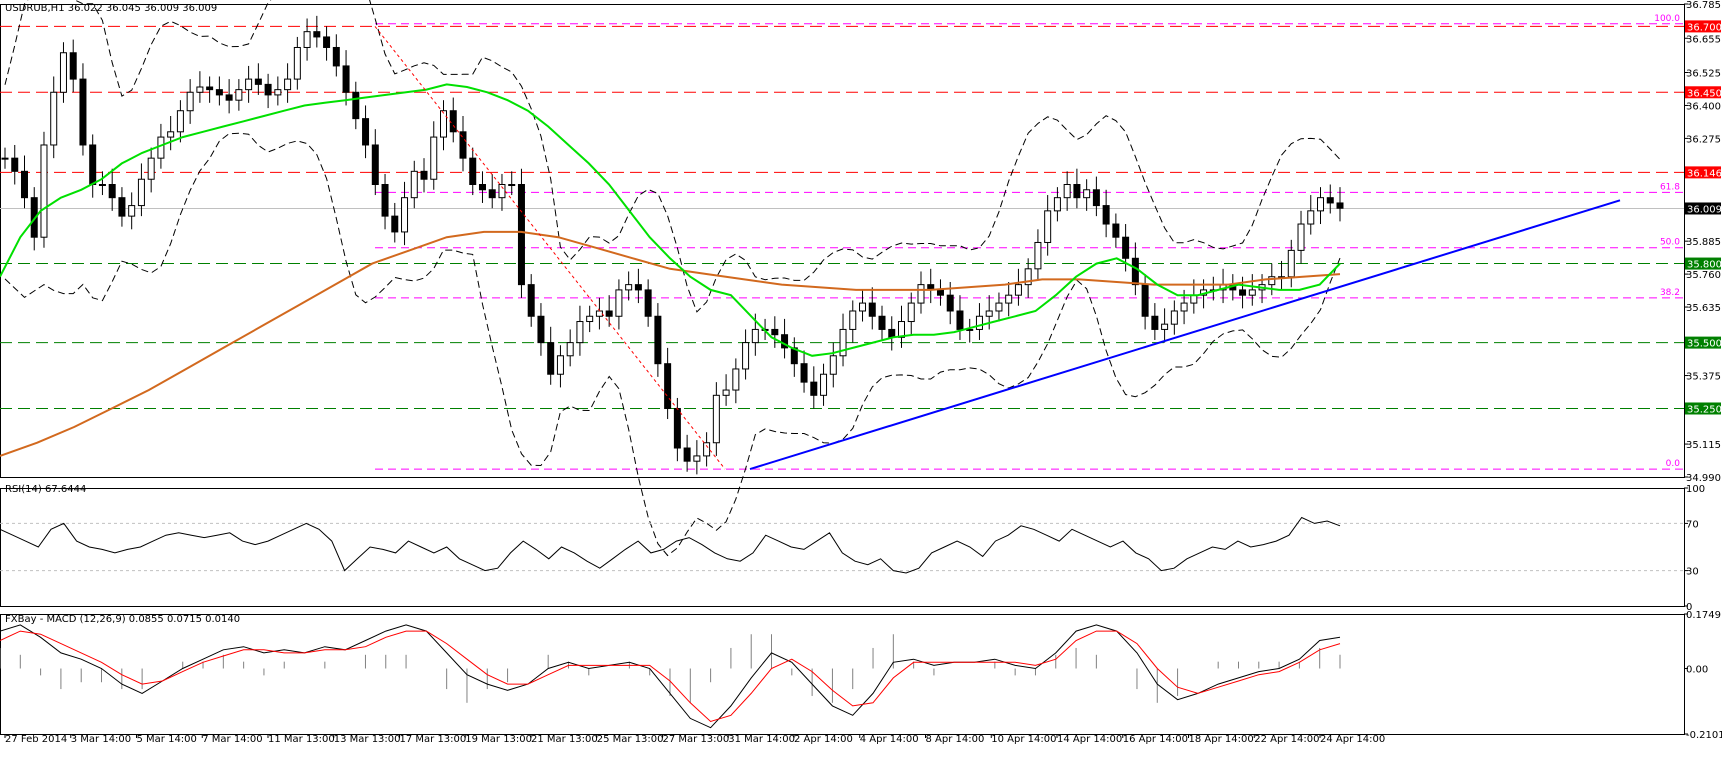  I want to click on level-label: 36.700, so click(1704, 27).